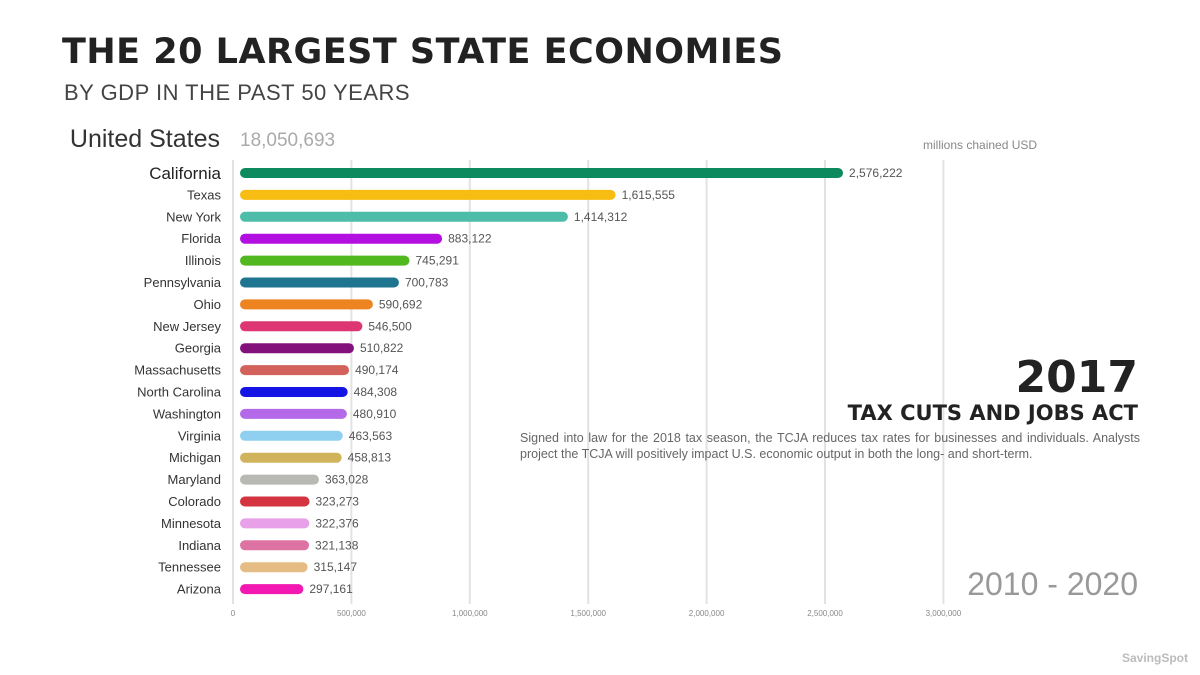 The height and width of the screenshot is (675, 1200). Describe the element at coordinates (233, 613) in the screenshot. I see `x-tick-label: 0` at that location.